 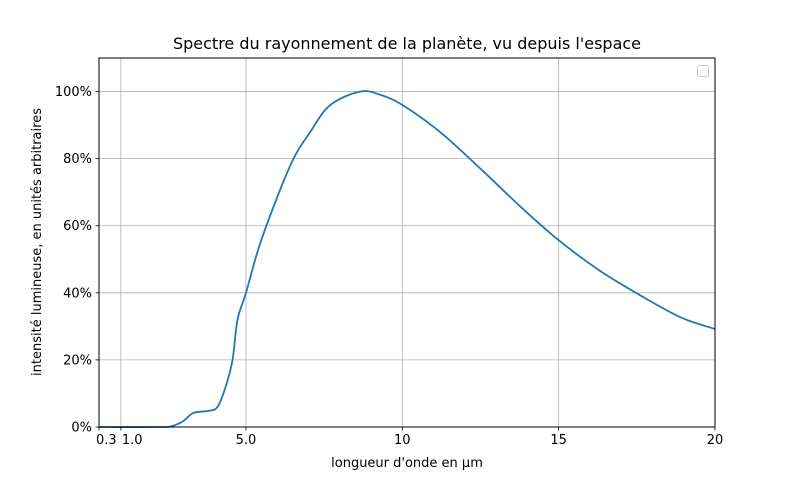 What do you see at coordinates (77, 293) in the screenshot?
I see `y-tick-label: 40%` at bounding box center [77, 293].